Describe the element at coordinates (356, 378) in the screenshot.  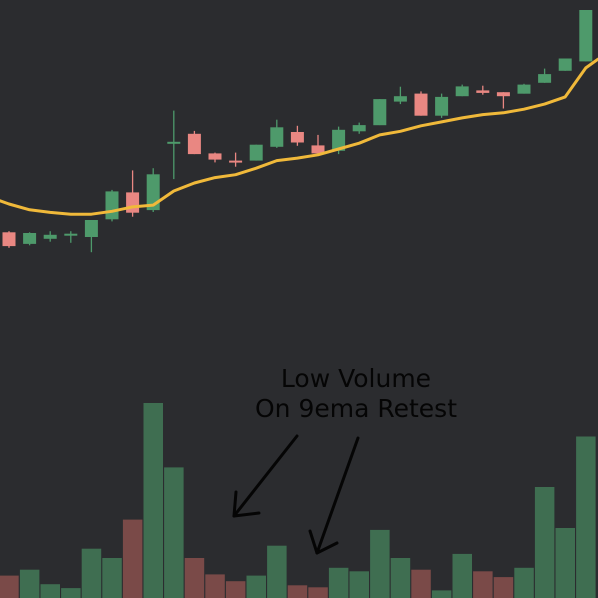
I see `annotation-line-1: Low Volume` at that location.